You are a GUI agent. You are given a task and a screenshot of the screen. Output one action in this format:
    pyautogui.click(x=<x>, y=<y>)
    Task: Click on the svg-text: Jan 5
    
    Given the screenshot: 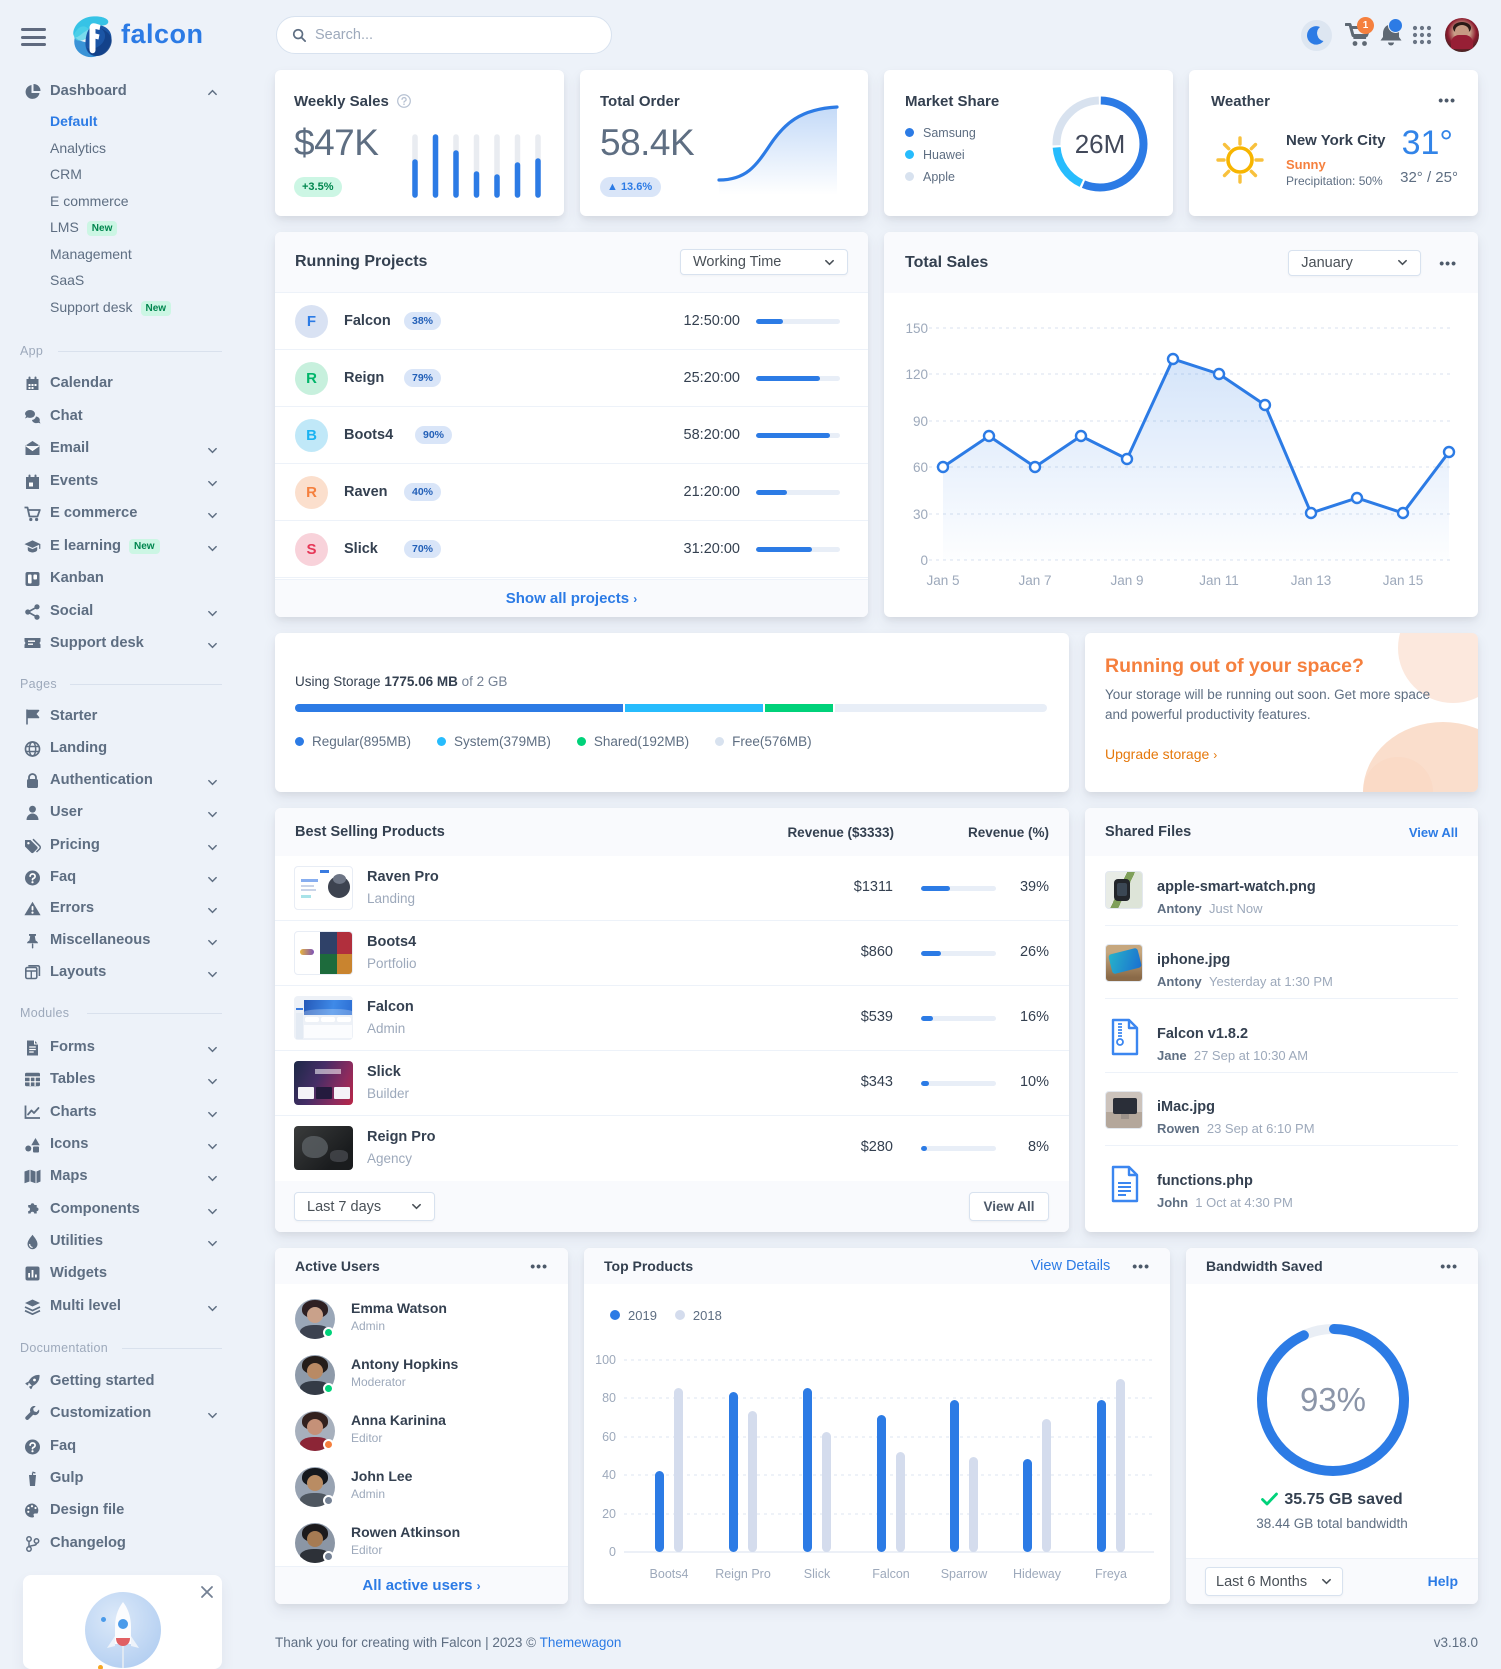 What is the action you would take?
    pyautogui.click(x=942, y=580)
    